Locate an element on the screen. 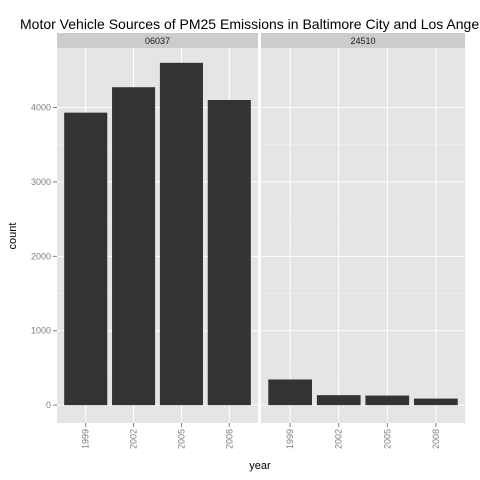 Image resolution: width=480 pixels, height=480 pixels. panel-1-strip is located at coordinates (157, 40).